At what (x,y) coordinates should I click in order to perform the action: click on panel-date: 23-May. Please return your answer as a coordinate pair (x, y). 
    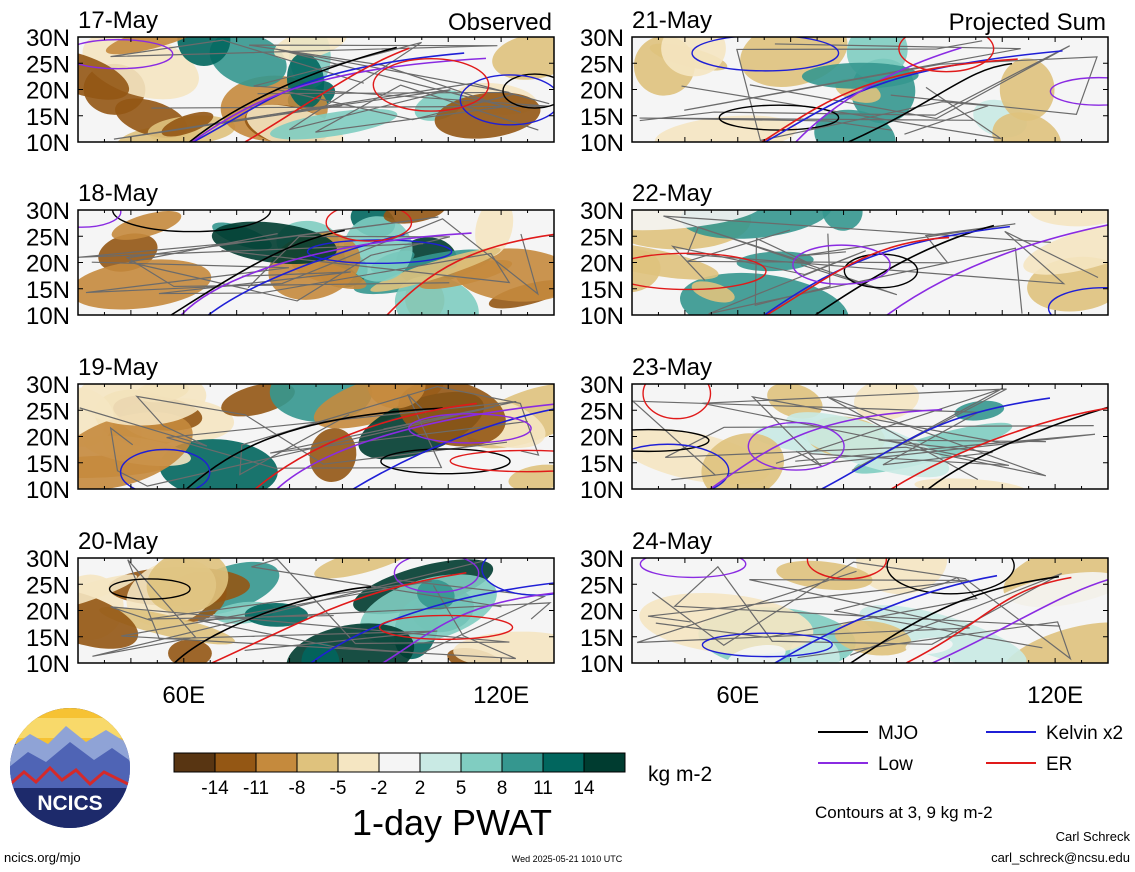
    Looking at the image, I should click on (672, 367).